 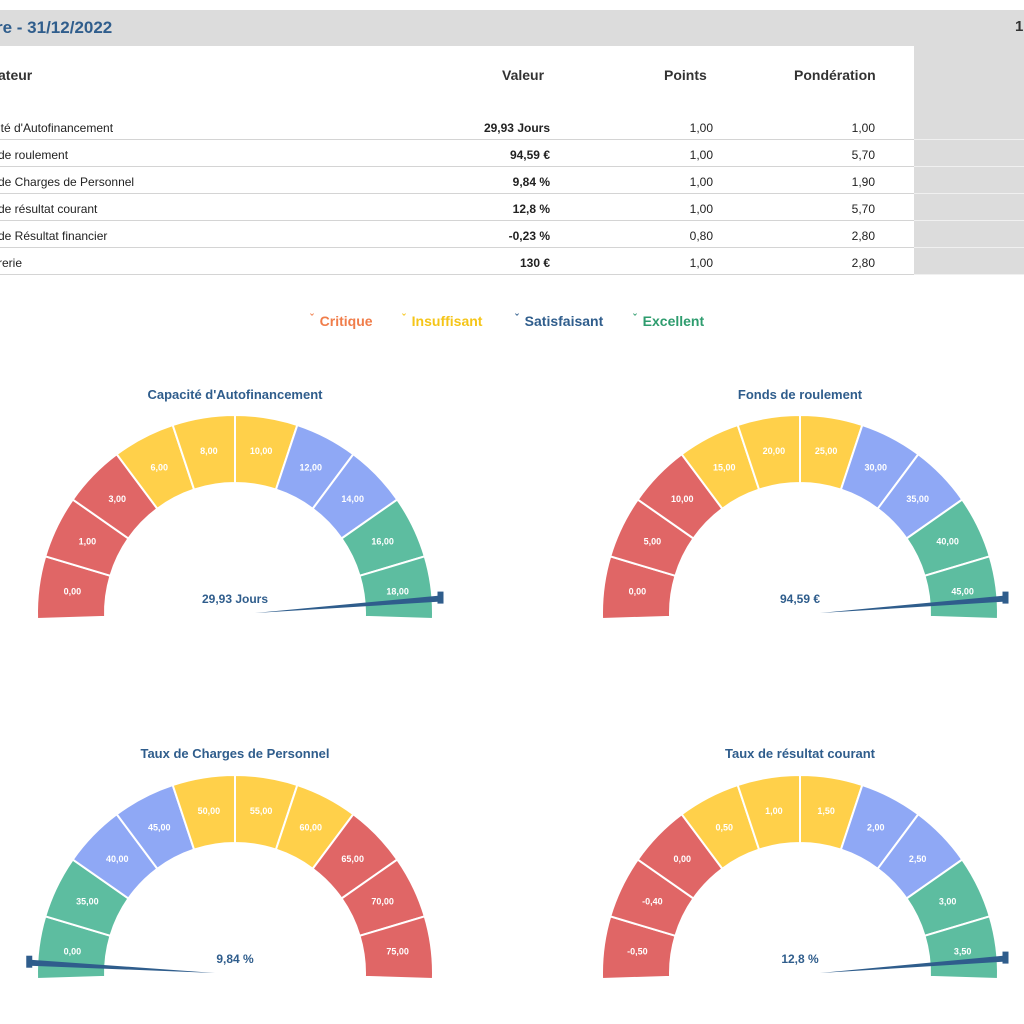 What do you see at coordinates (529, 155) in the screenshot?
I see `indicator-value: 94,59 €` at bounding box center [529, 155].